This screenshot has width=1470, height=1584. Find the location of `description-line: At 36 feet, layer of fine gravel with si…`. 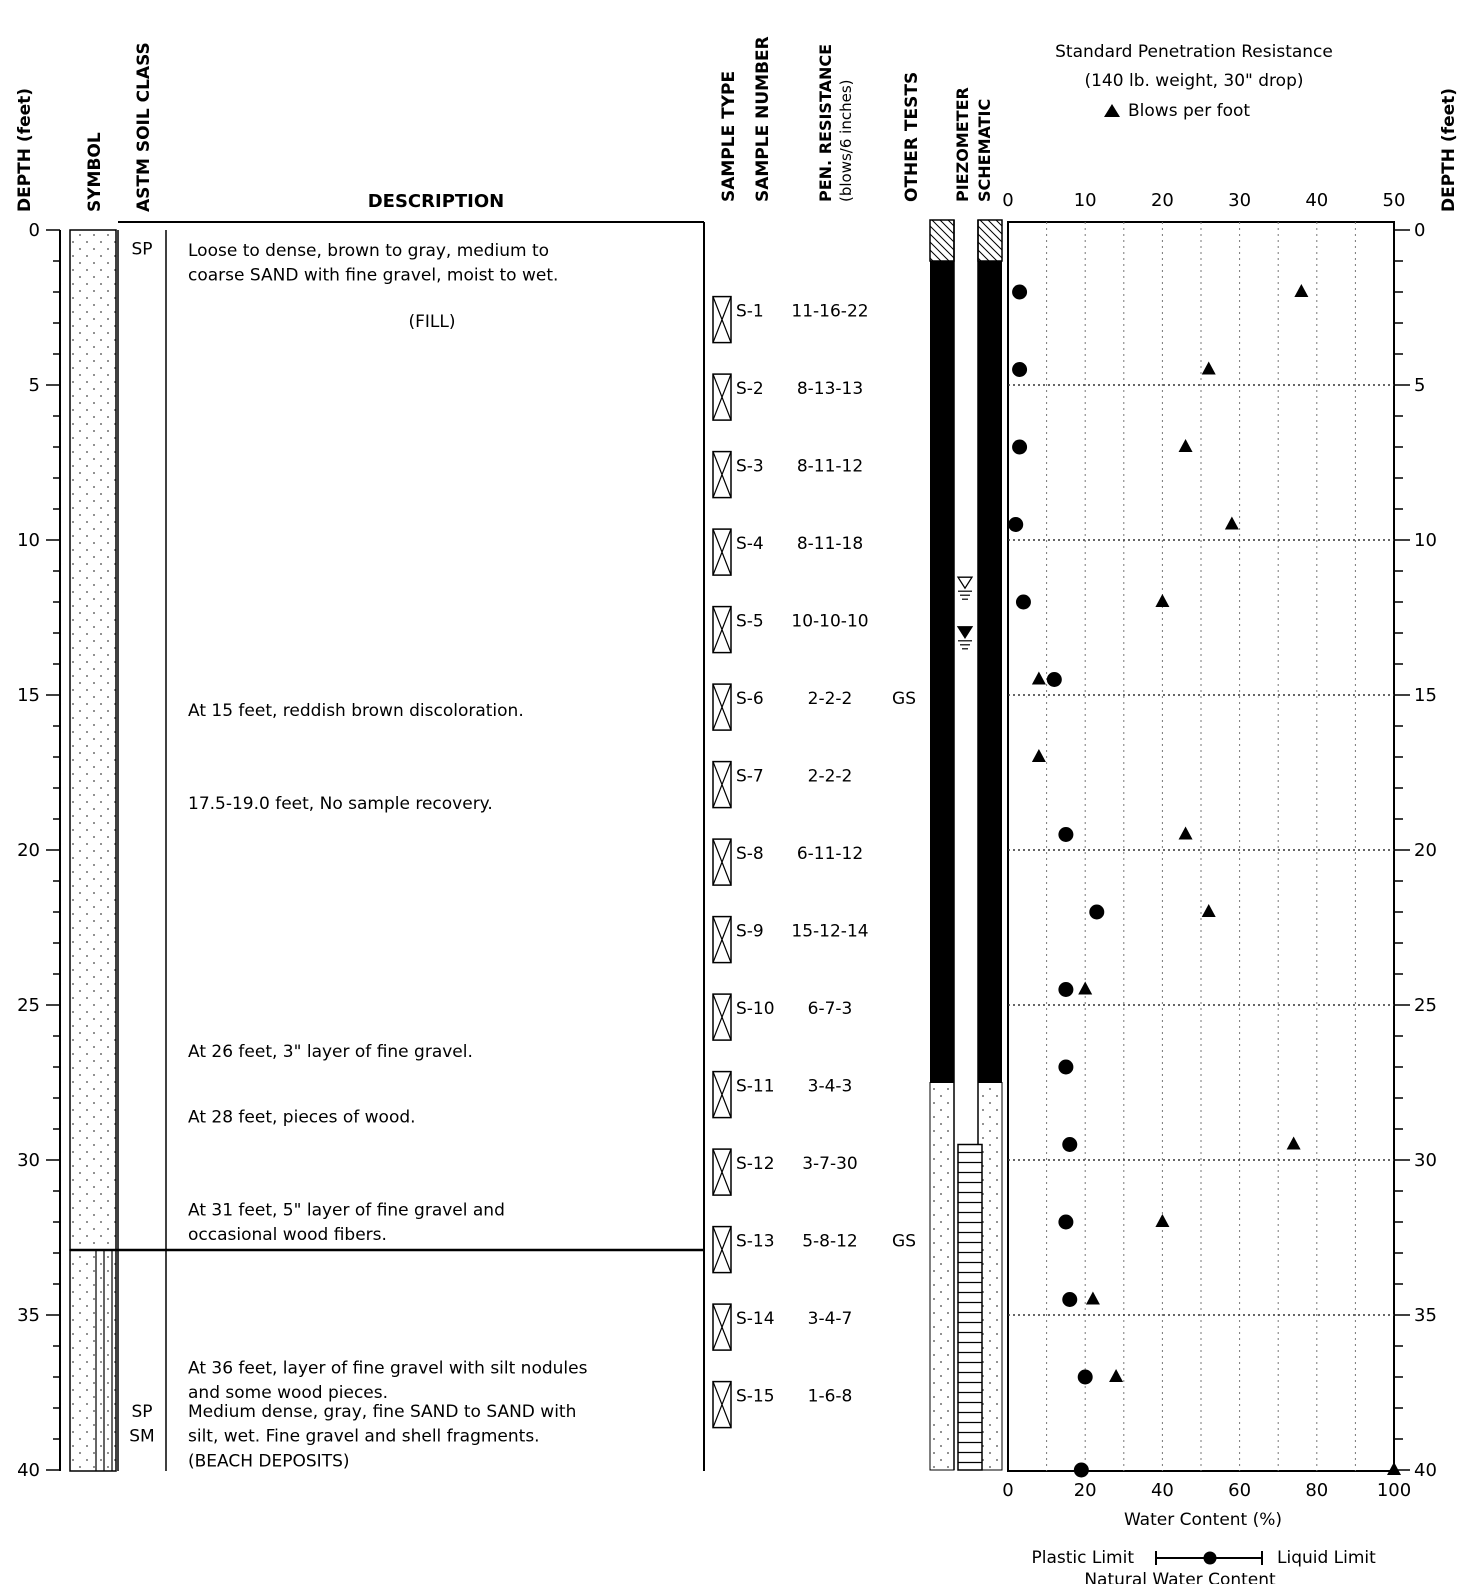

description-line: At 36 feet, layer of fine gravel with si… is located at coordinates (388, 1368).